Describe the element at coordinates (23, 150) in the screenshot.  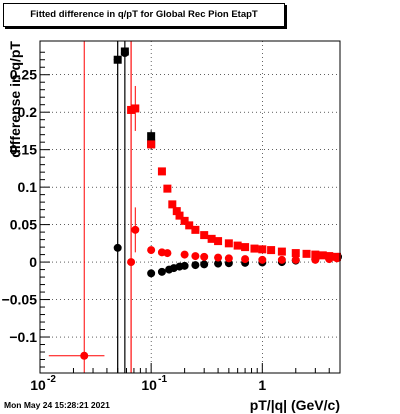
I see `y-tick-label: 0.15` at that location.